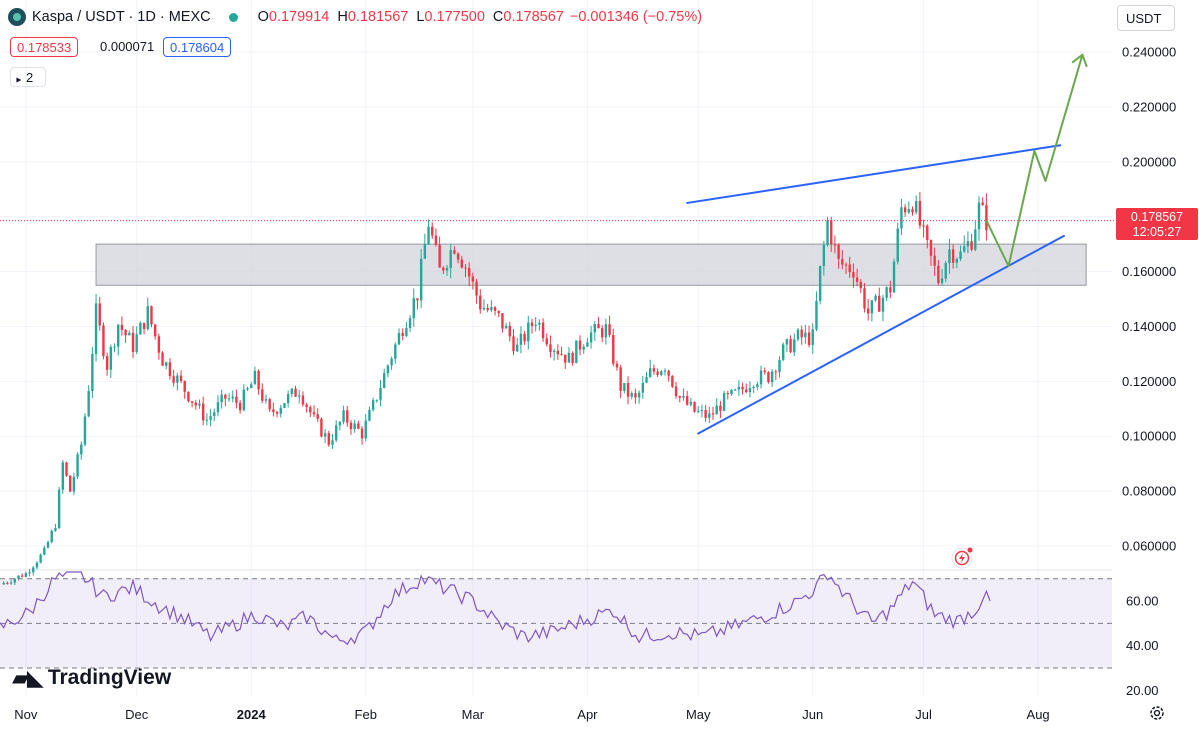 This screenshot has height=729, width=1200. What do you see at coordinates (28, 77) in the screenshot?
I see `indicators-toggle: ▾ 2` at bounding box center [28, 77].